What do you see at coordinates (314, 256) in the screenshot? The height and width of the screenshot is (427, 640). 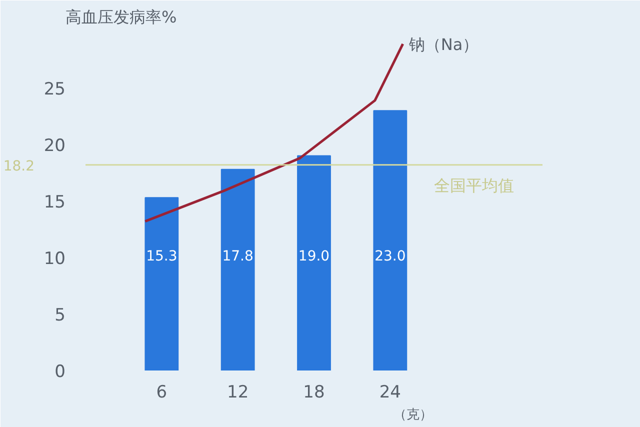 I see `data-label: 19.0` at bounding box center [314, 256].